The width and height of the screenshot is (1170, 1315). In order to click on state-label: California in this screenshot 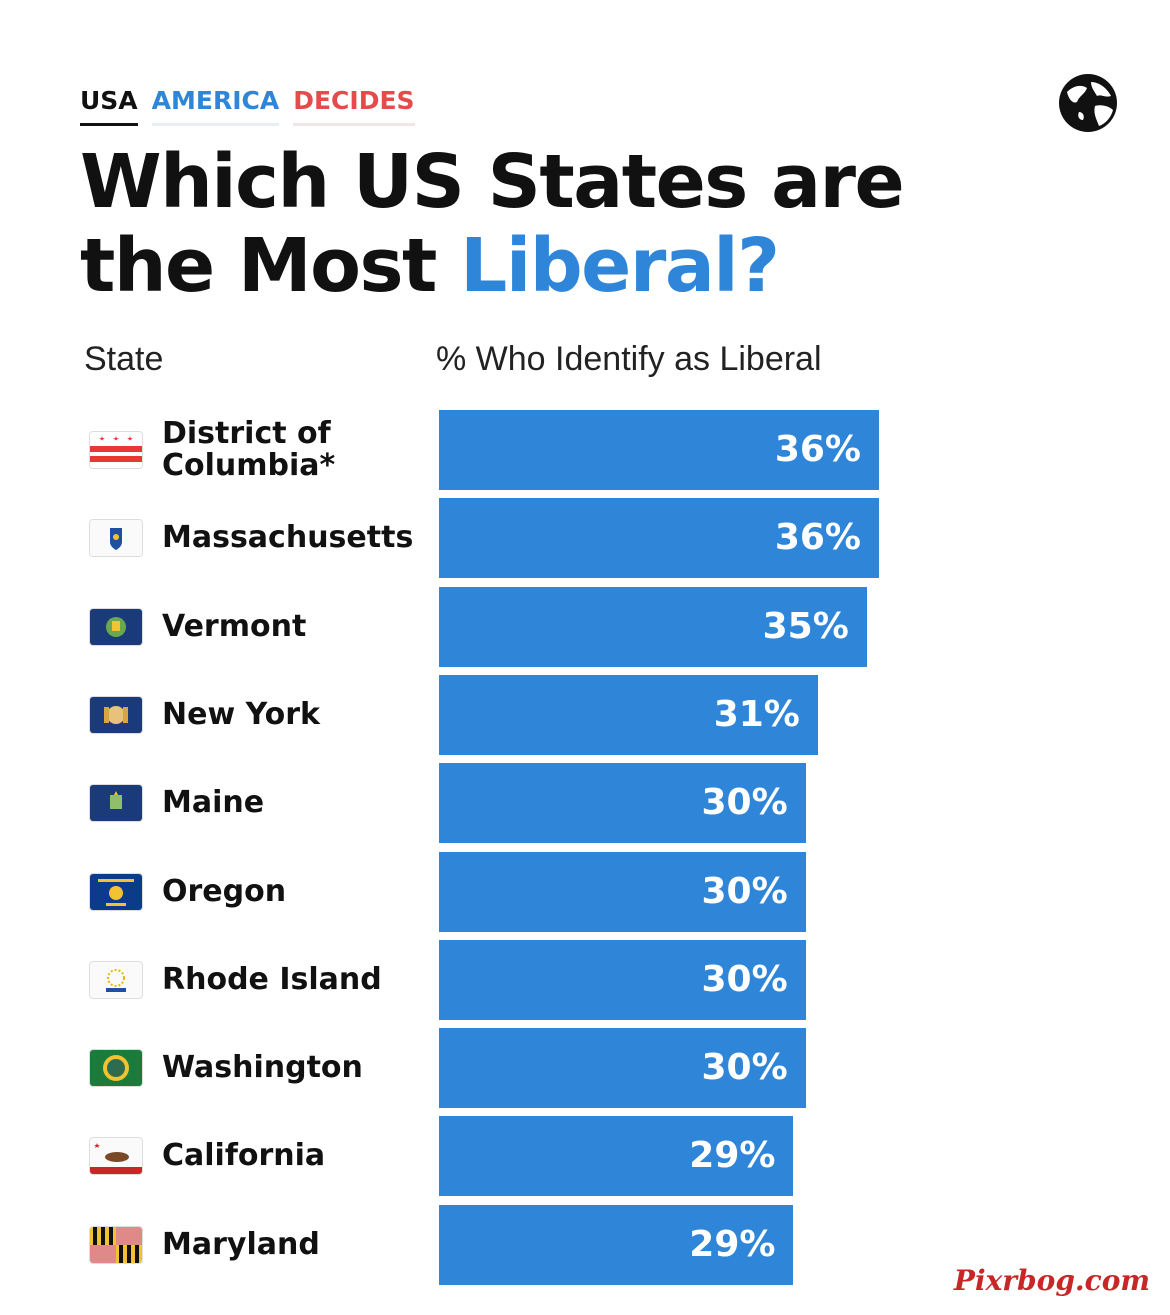, I will do `click(244, 1156)`.